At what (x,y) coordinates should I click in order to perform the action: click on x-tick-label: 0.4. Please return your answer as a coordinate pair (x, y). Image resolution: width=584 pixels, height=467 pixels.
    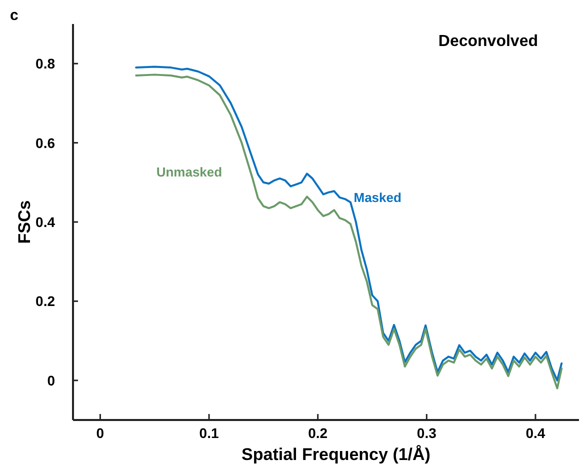
    Looking at the image, I should click on (536, 433).